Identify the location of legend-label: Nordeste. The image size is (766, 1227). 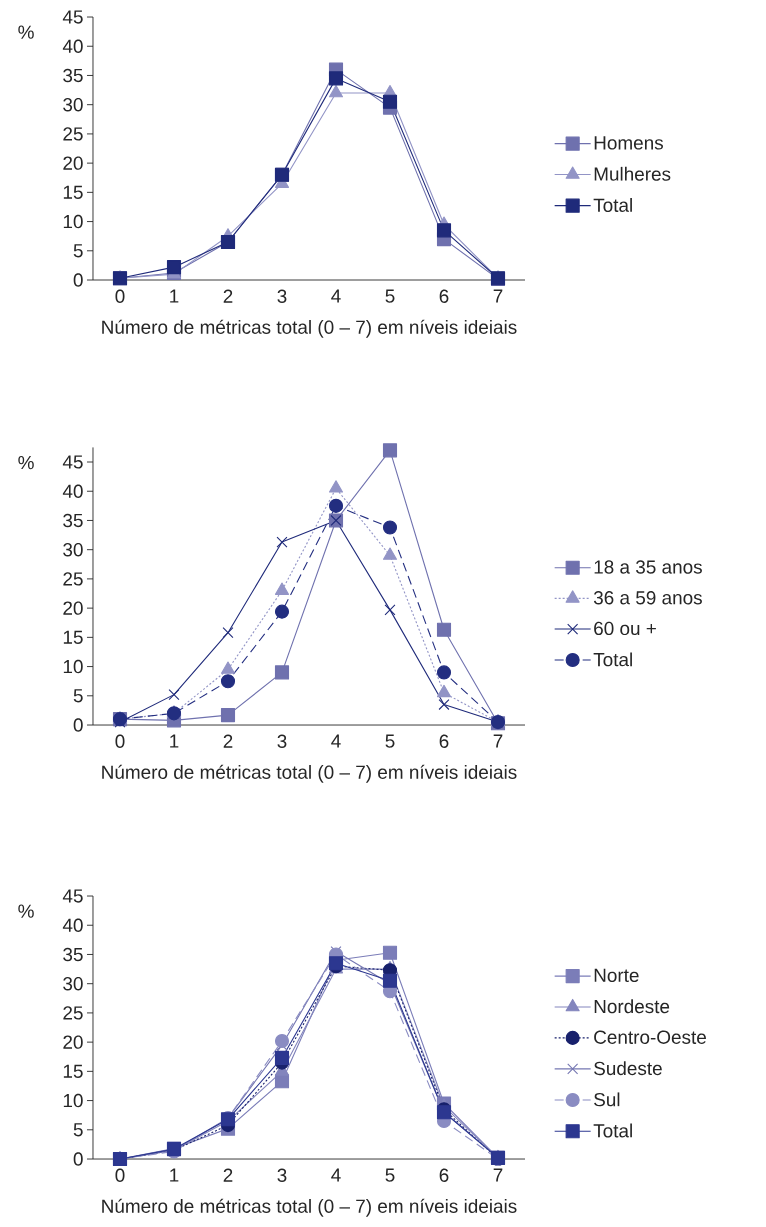
(632, 1006).